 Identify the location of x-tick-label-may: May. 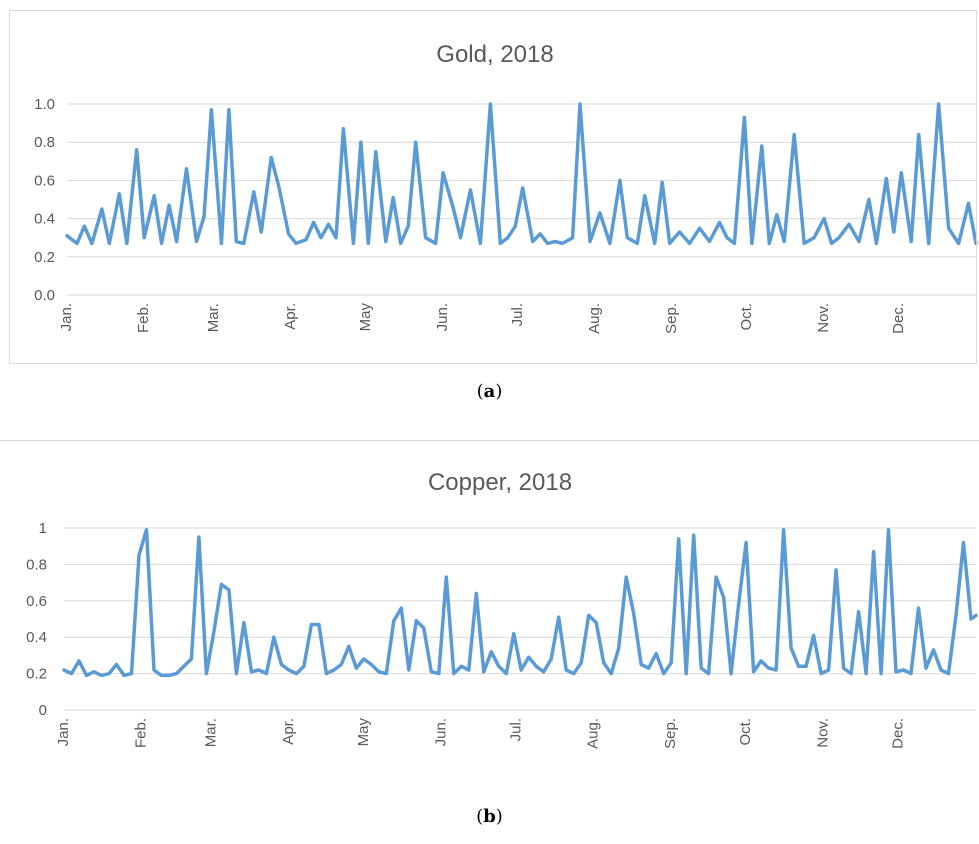
(363, 732).